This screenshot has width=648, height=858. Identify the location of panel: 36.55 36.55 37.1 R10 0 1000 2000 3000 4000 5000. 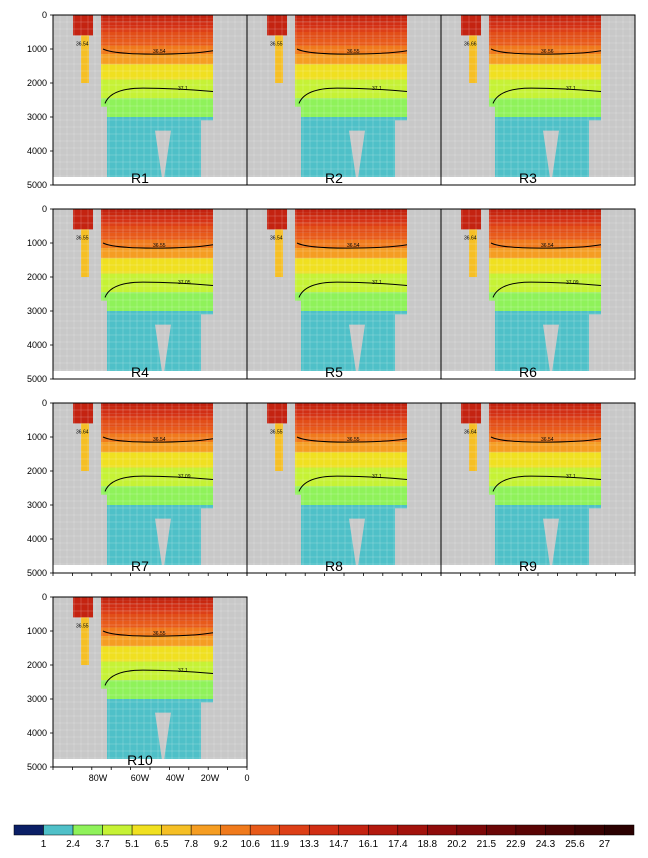
(137, 682).